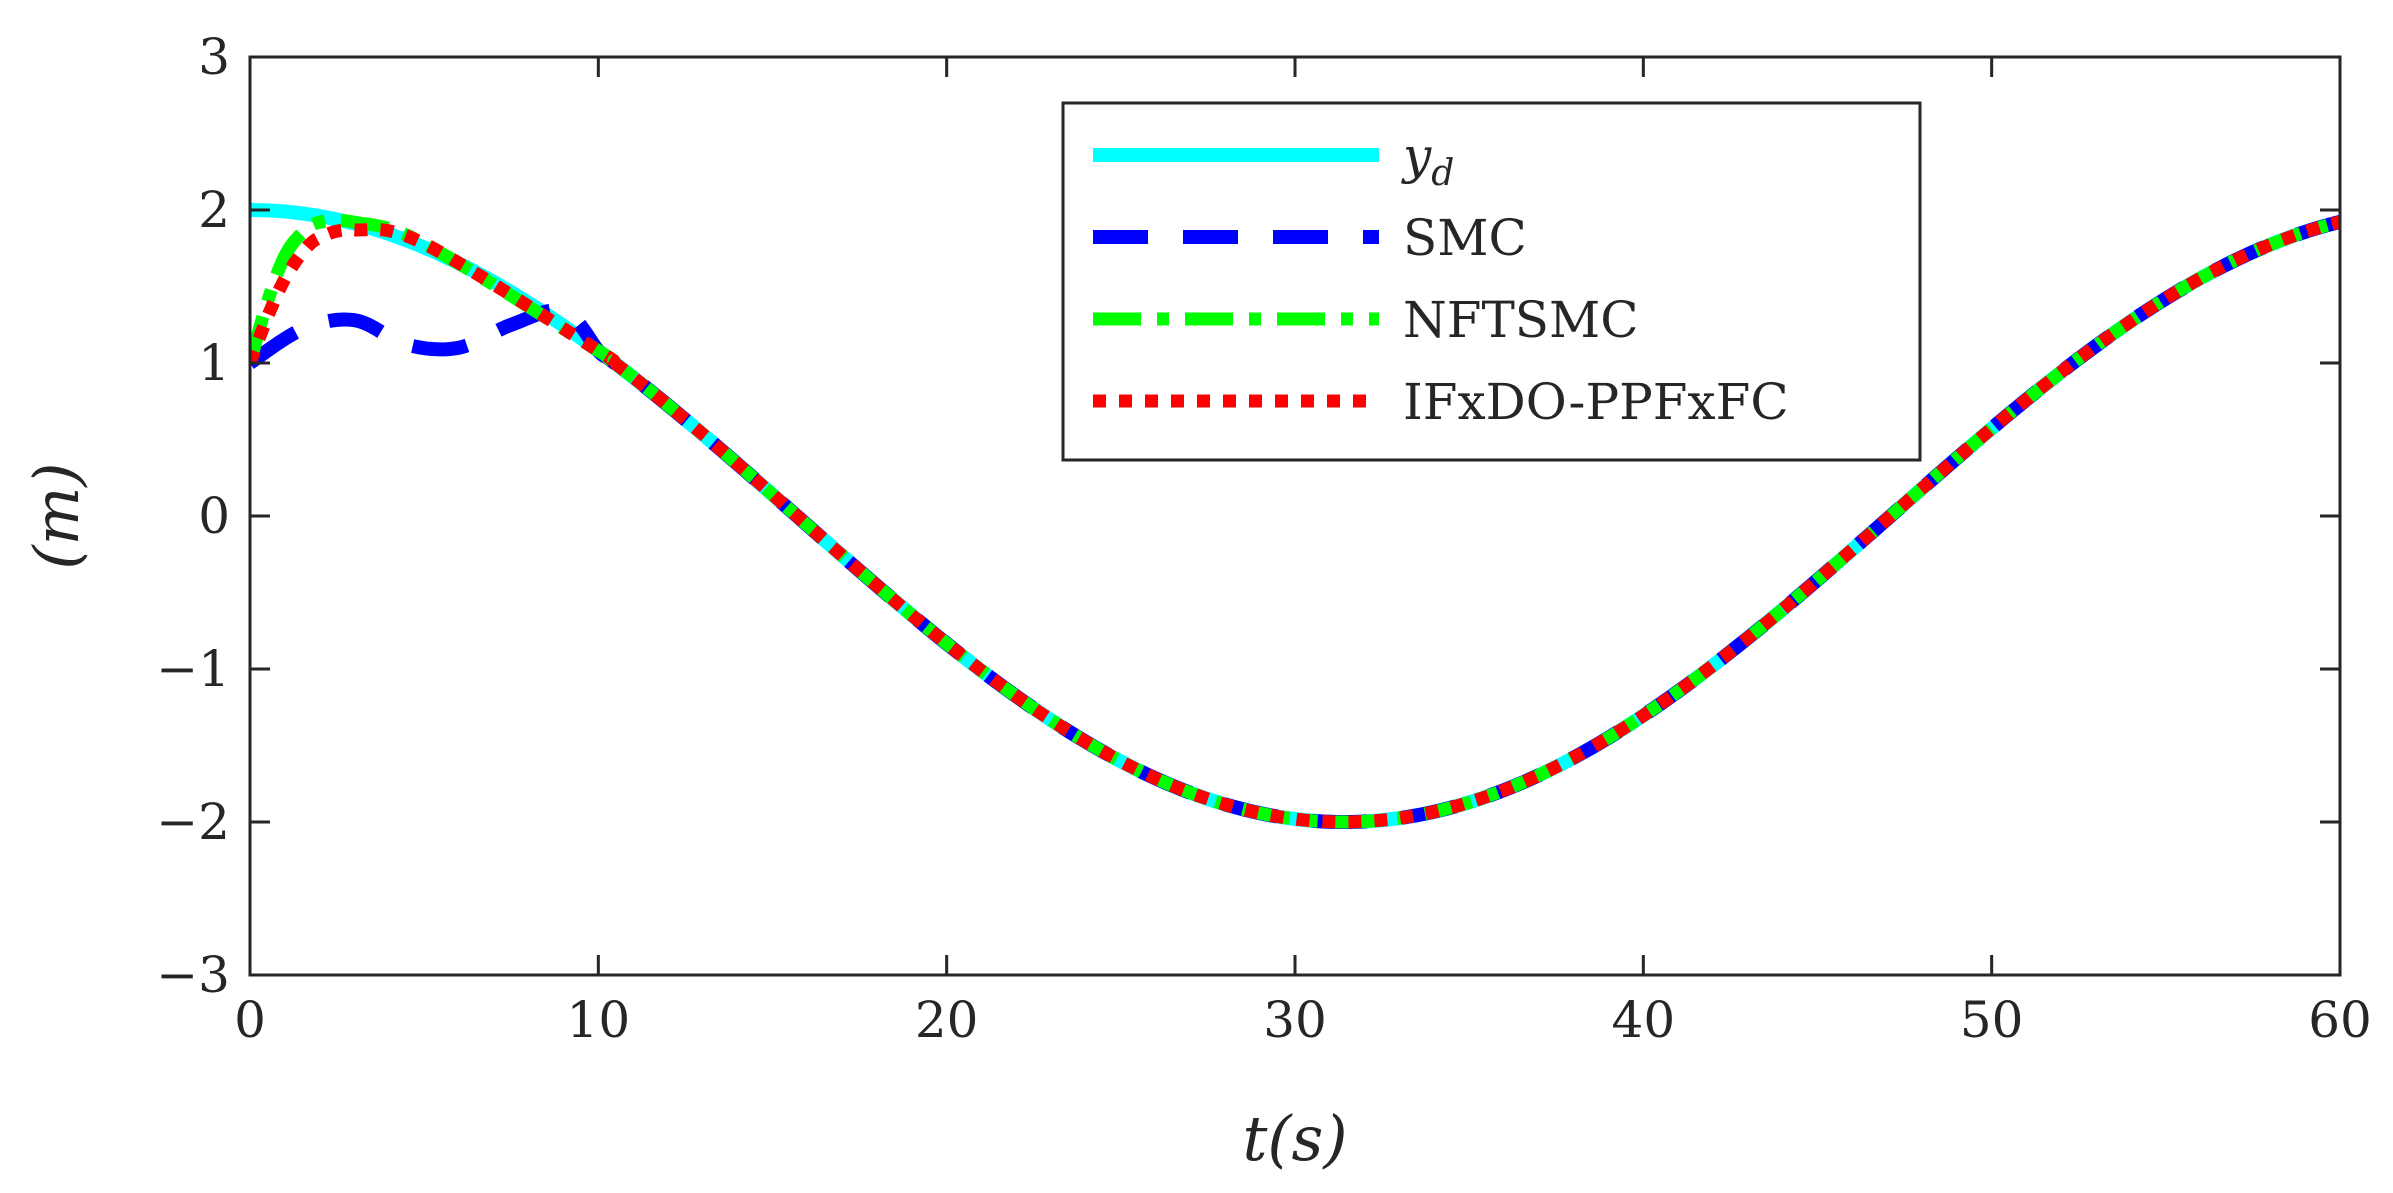 This screenshot has width=2393, height=1193. Describe the element at coordinates (1596, 402) in the screenshot. I see `legend-label: IFxDO-PPFxFC` at that location.